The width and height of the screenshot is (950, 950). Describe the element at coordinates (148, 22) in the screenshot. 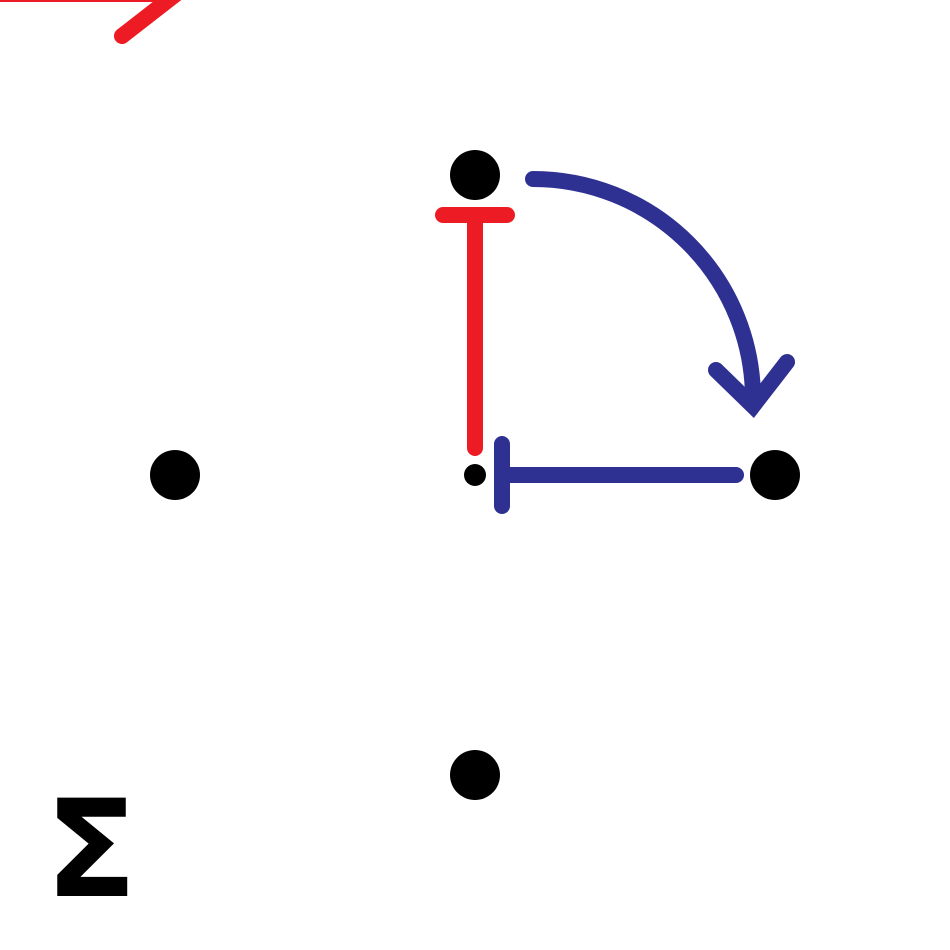

I see `red-corner-arrow-head` at that location.